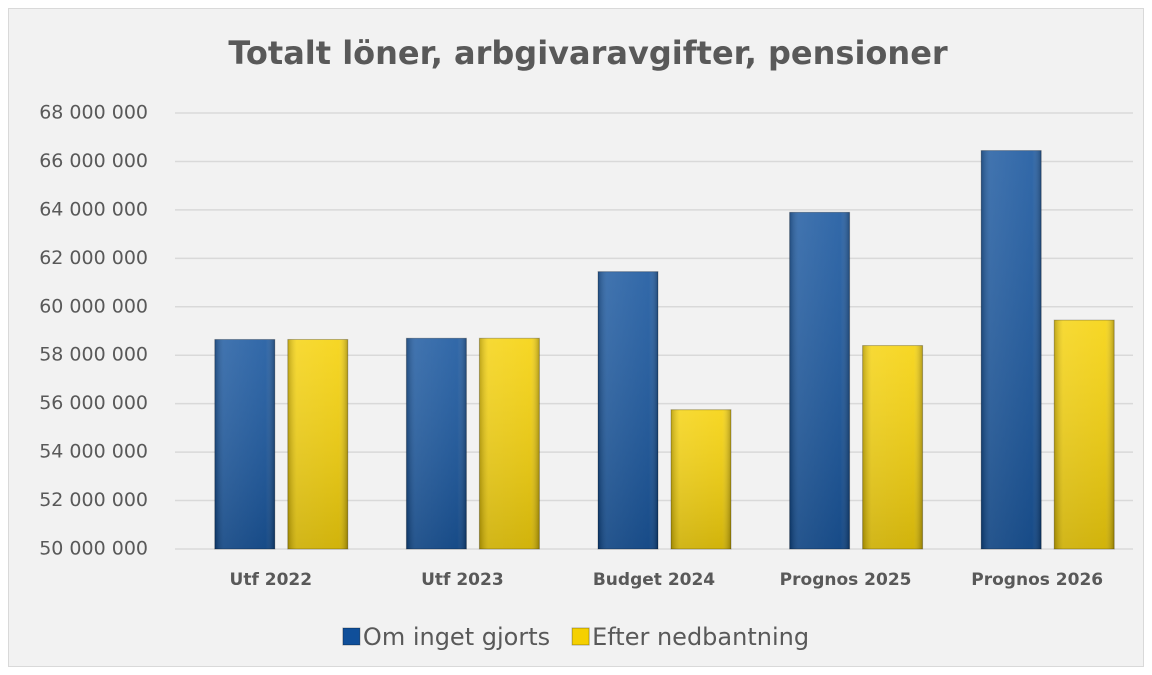 This screenshot has width=1152, height=675. What do you see at coordinates (93, 500) in the screenshot?
I see `y-tick-label: 52 000 000` at bounding box center [93, 500].